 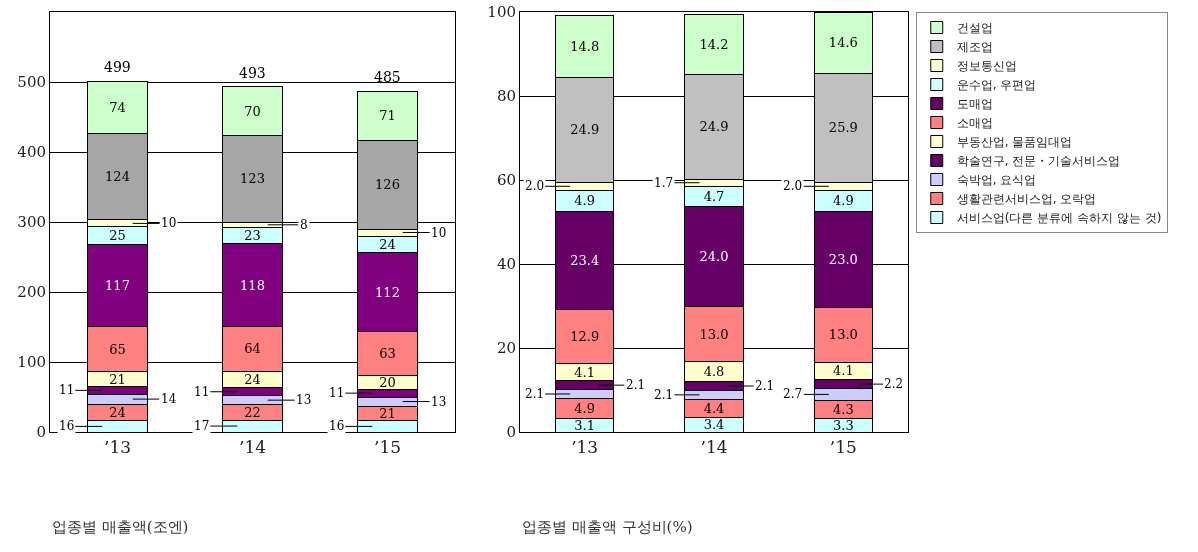 What do you see at coordinates (387, 382) in the screenshot?
I see `data-label: 20` at bounding box center [387, 382].